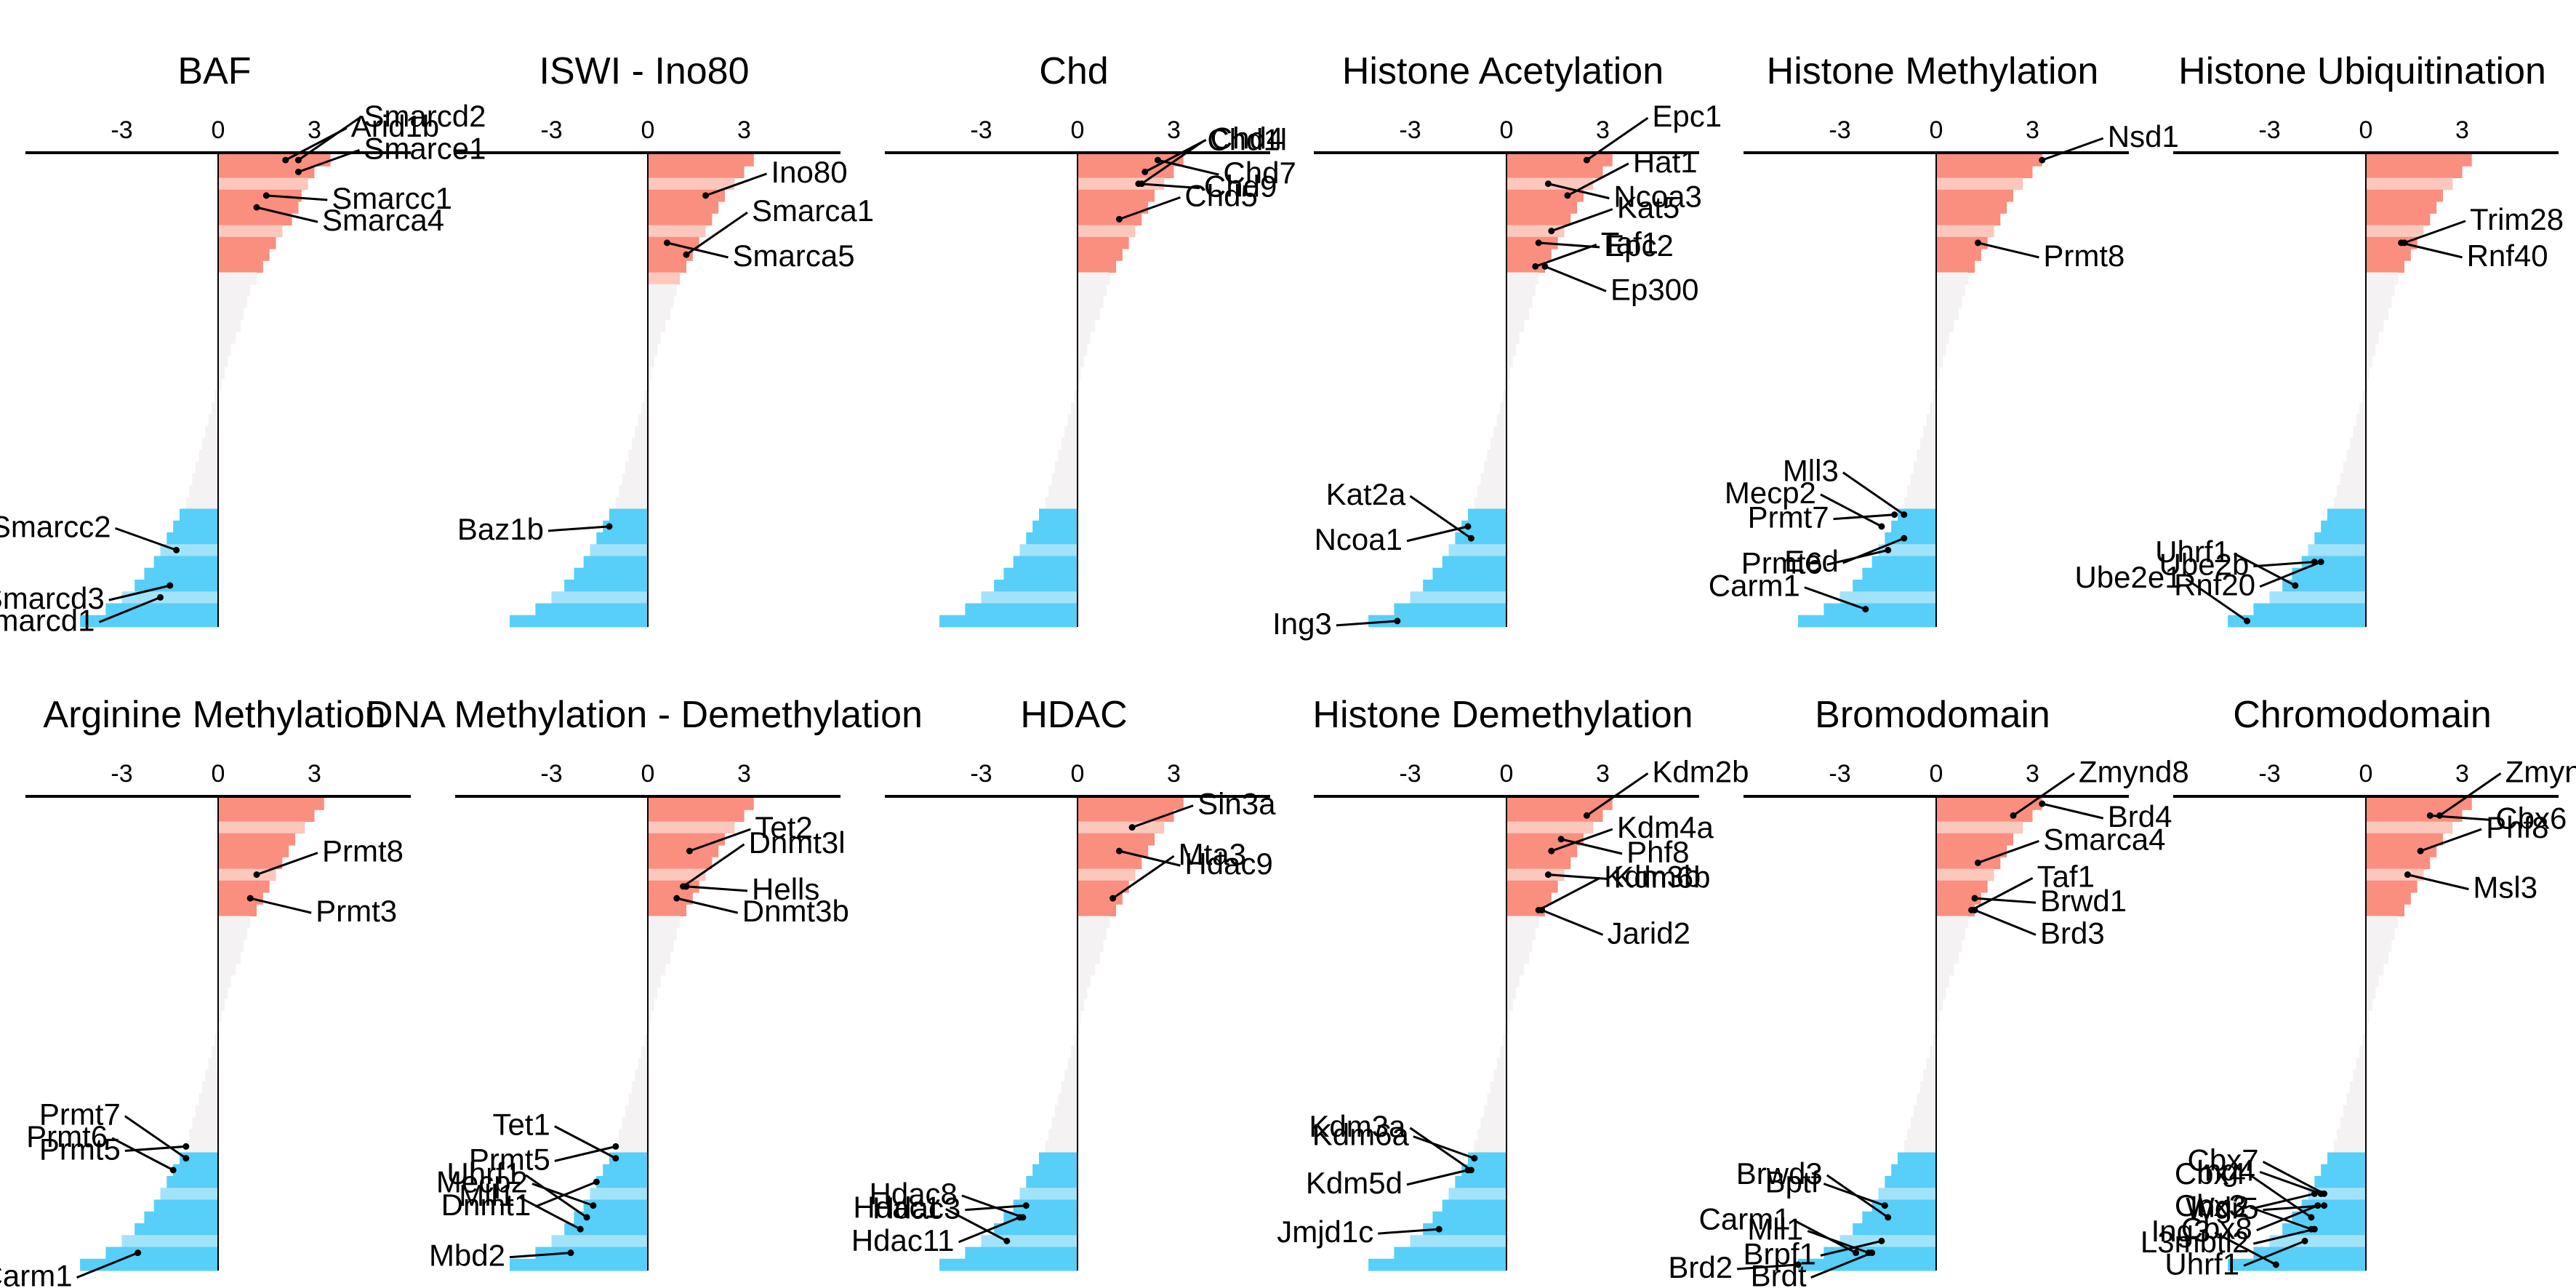 This screenshot has width=2576, height=1288. I want to click on gene-label: Smarce1, so click(425, 148).